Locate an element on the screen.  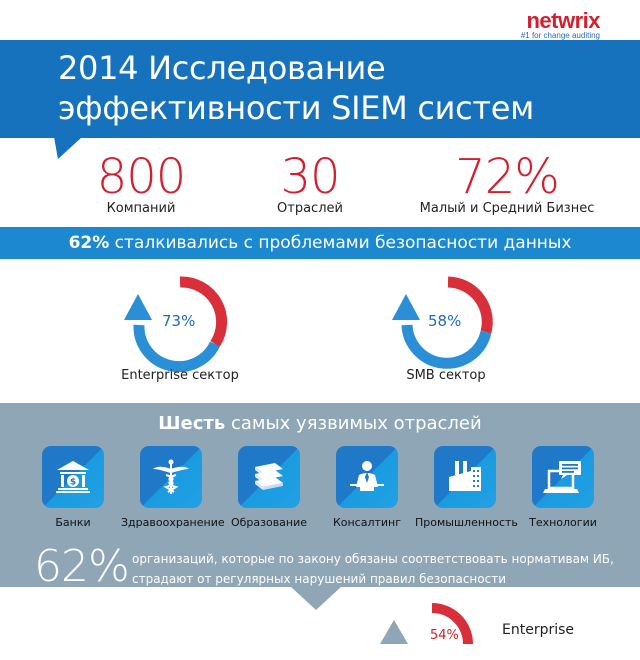
industries-title: Шесть самых уязвимых отраслей is located at coordinates (320, 424).